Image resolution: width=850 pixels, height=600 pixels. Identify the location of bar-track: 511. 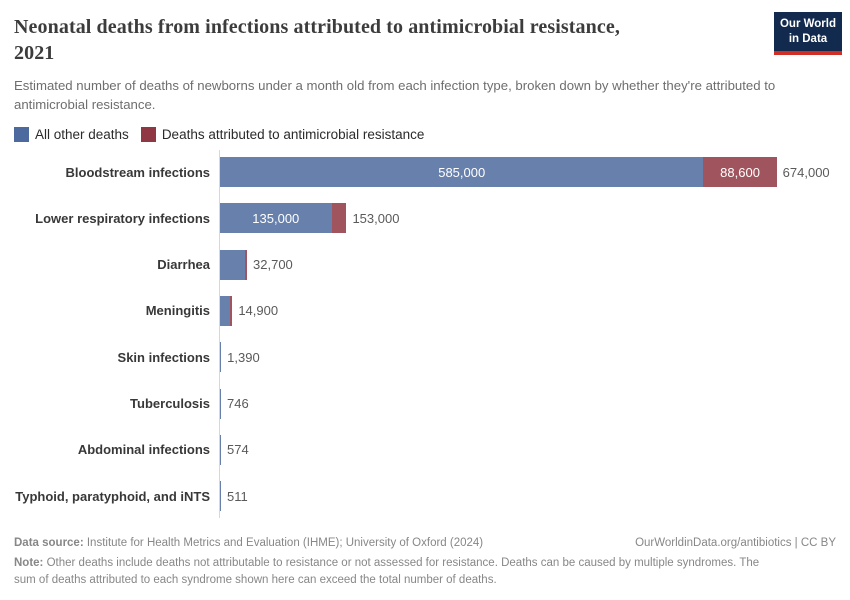
(528, 496).